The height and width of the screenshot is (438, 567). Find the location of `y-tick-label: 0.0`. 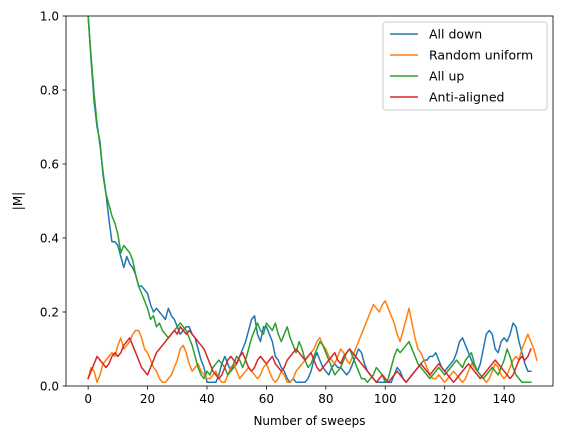

y-tick-label: 0.0 is located at coordinates (49, 386).